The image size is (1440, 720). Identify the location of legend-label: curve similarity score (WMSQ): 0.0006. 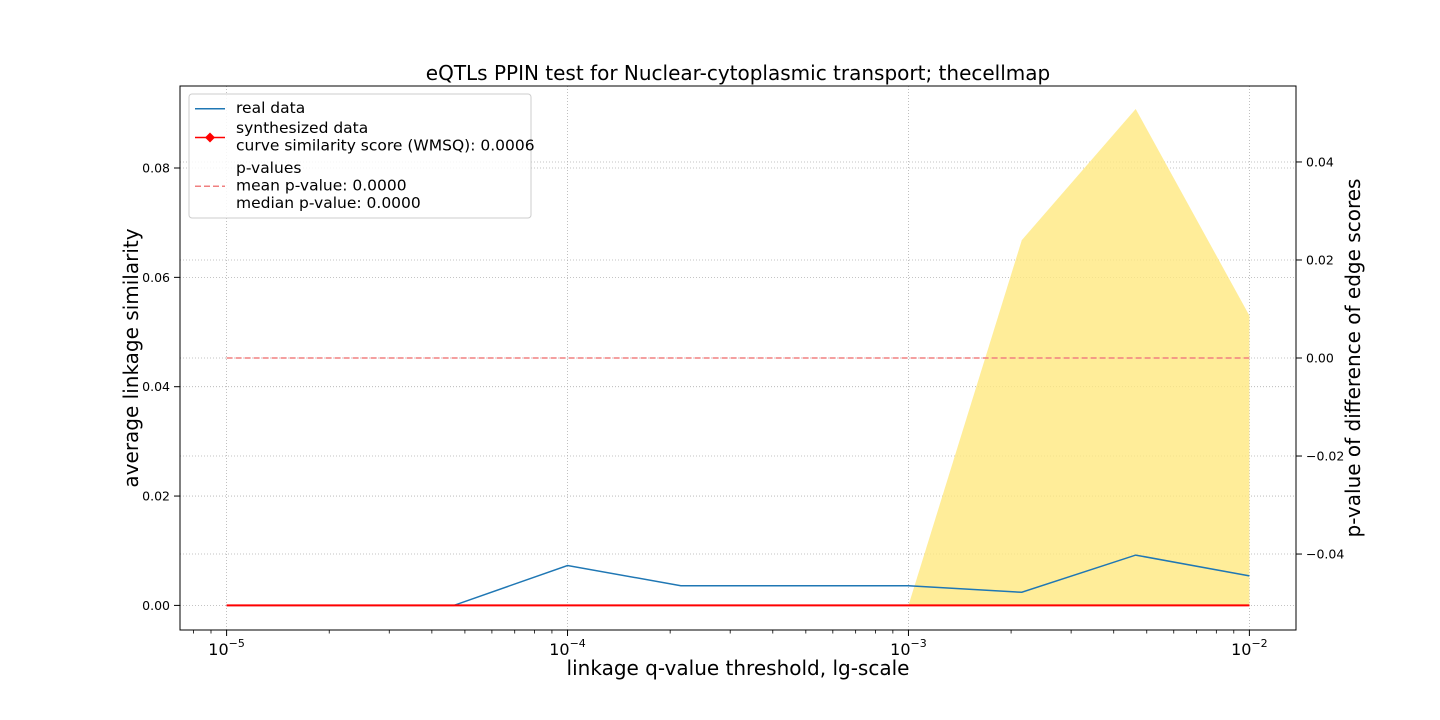
(385, 146).